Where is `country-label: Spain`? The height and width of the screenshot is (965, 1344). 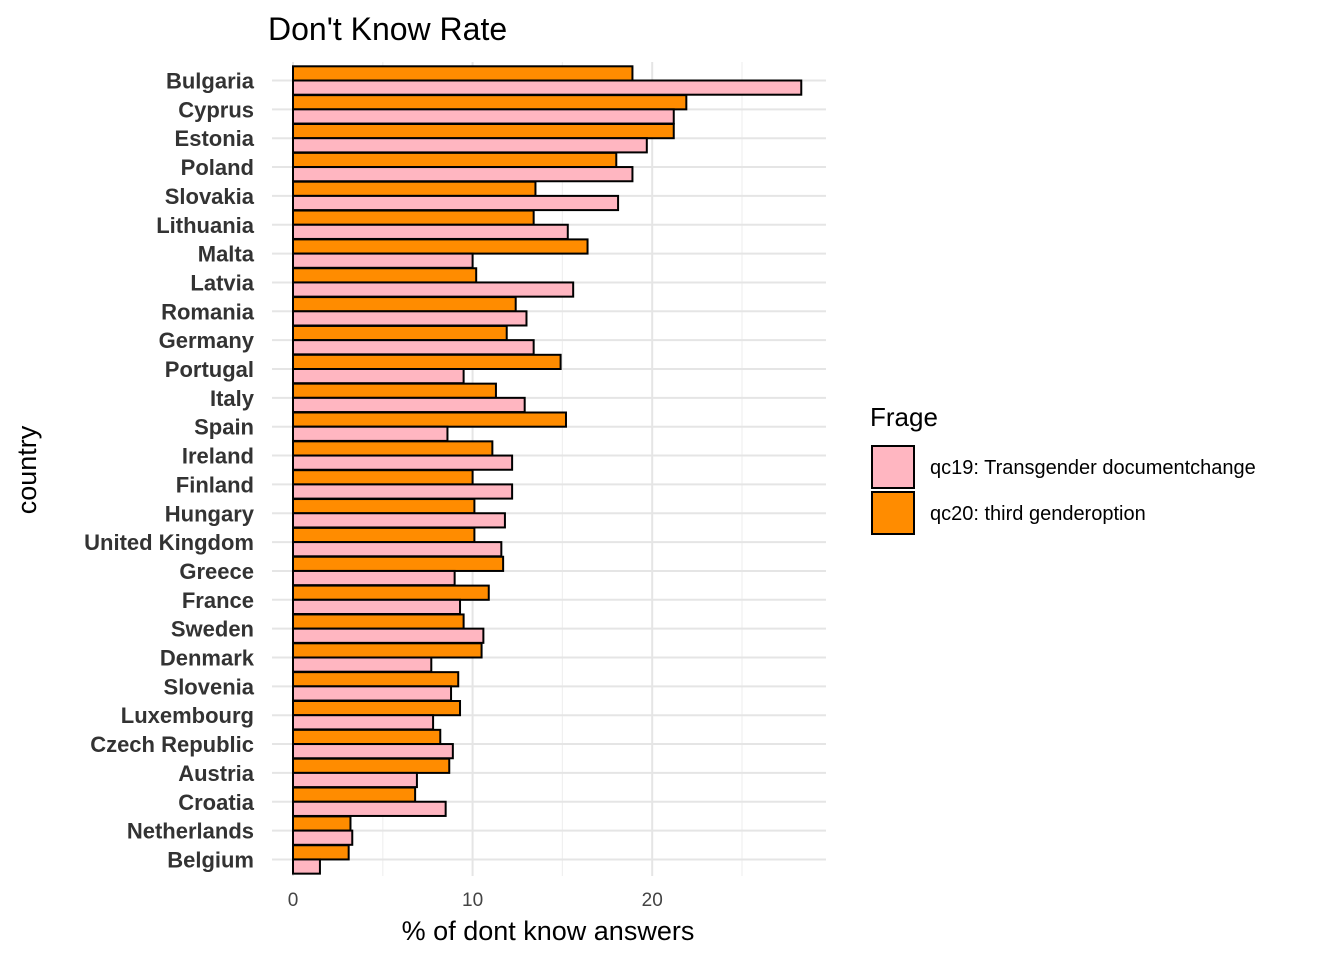 country-label: Spain is located at coordinates (224, 427).